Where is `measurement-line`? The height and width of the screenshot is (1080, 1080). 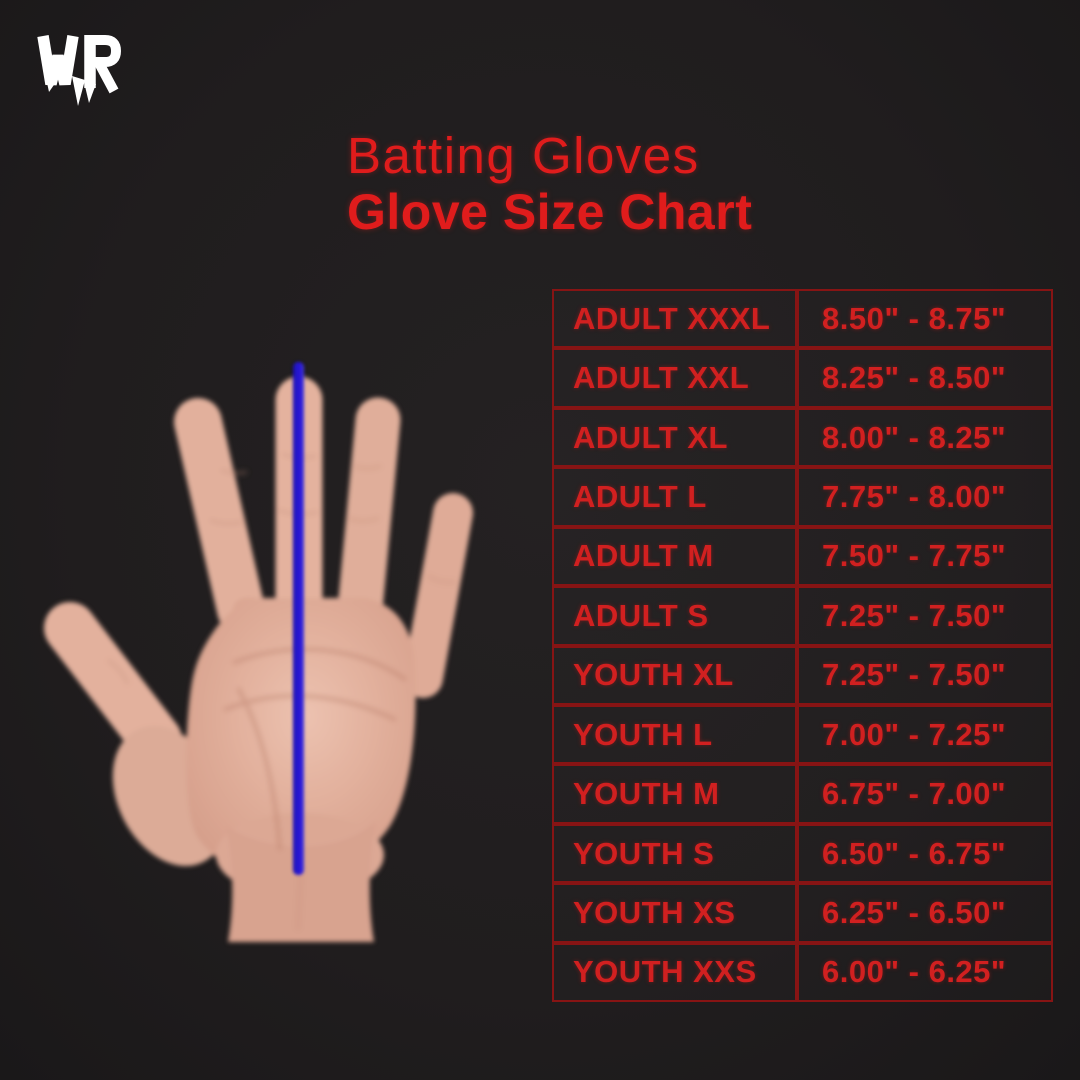 measurement-line is located at coordinates (298, 618).